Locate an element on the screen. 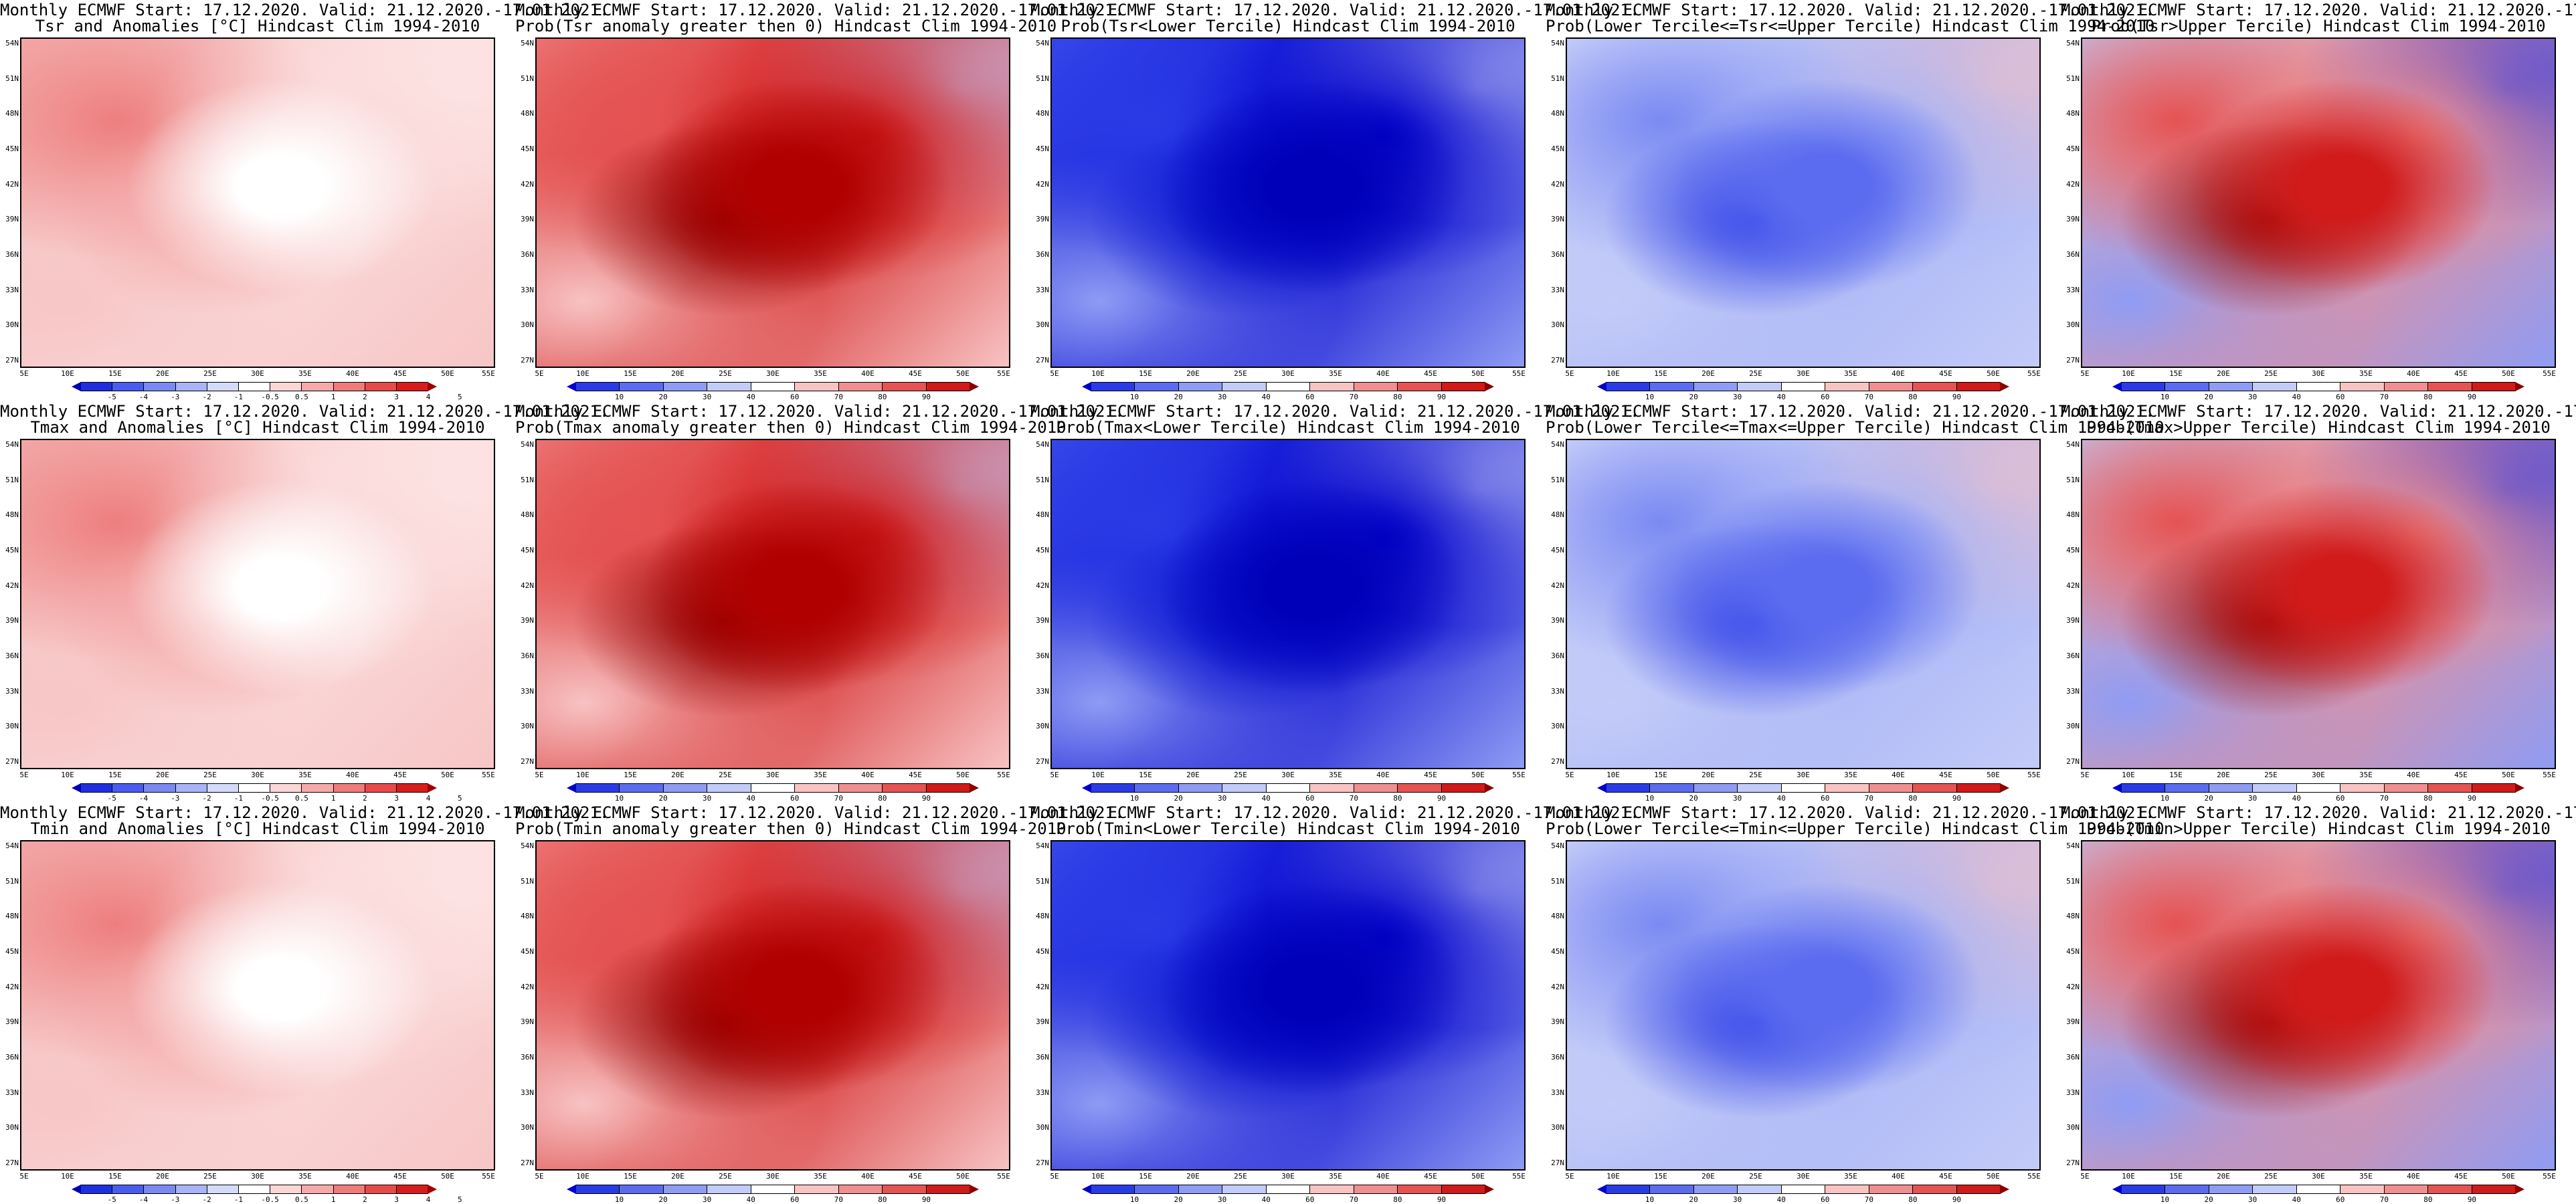  colorbar-tick-label: 70 is located at coordinates (838, 798).